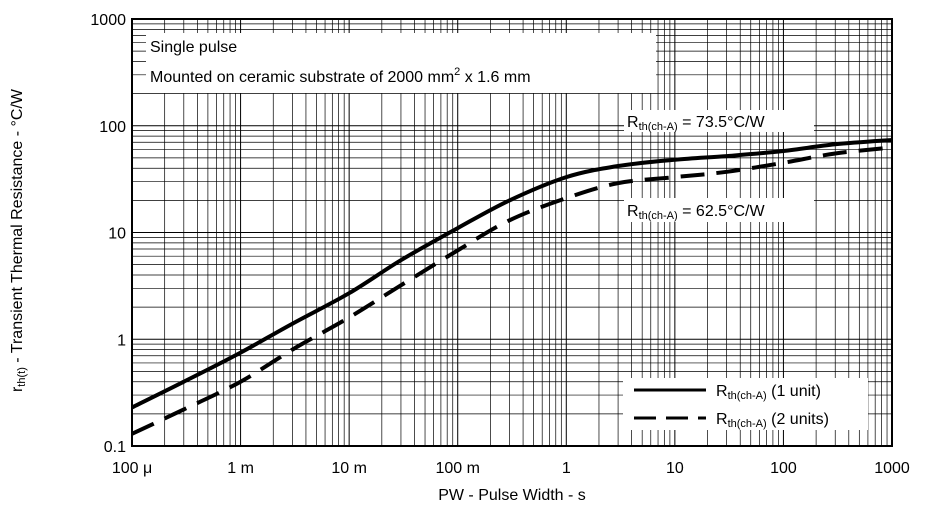 Image resolution: width=925 pixels, height=507 pixels. Describe the element at coordinates (794, 391) in the screenshot. I see `legend-1-tail: (1 unit)` at that location.